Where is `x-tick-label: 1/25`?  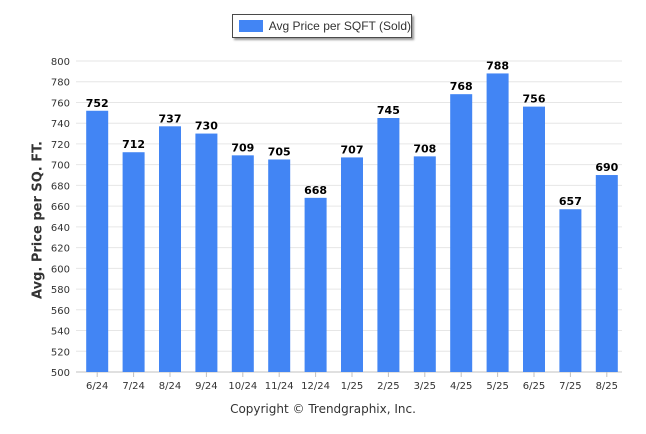
x-tick-label: 1/25 is located at coordinates (352, 386).